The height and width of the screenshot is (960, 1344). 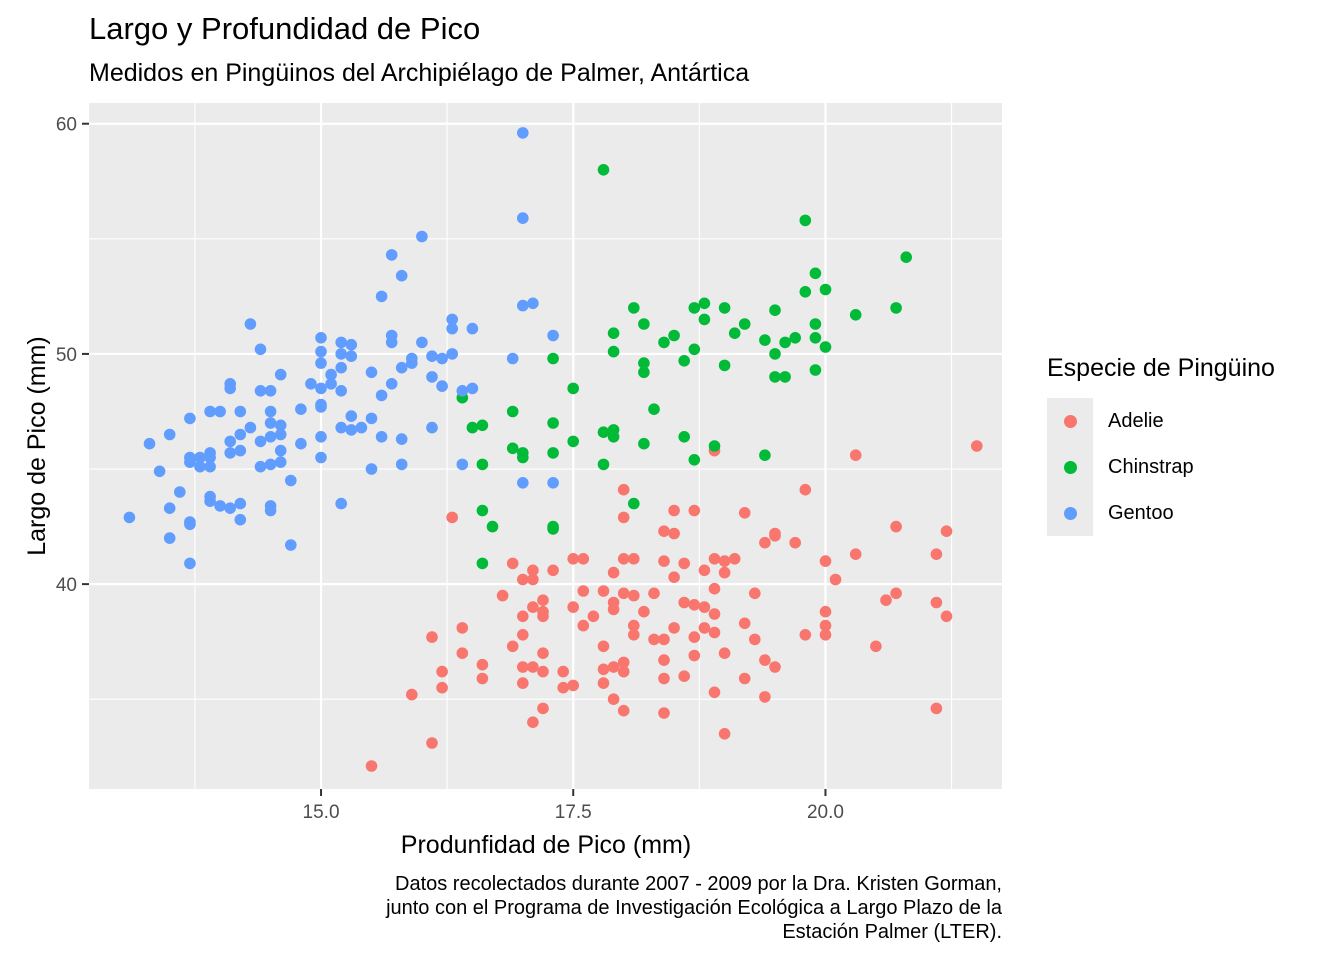 What do you see at coordinates (1161, 368) in the screenshot?
I see `legend-title: Especie de Pingüino` at bounding box center [1161, 368].